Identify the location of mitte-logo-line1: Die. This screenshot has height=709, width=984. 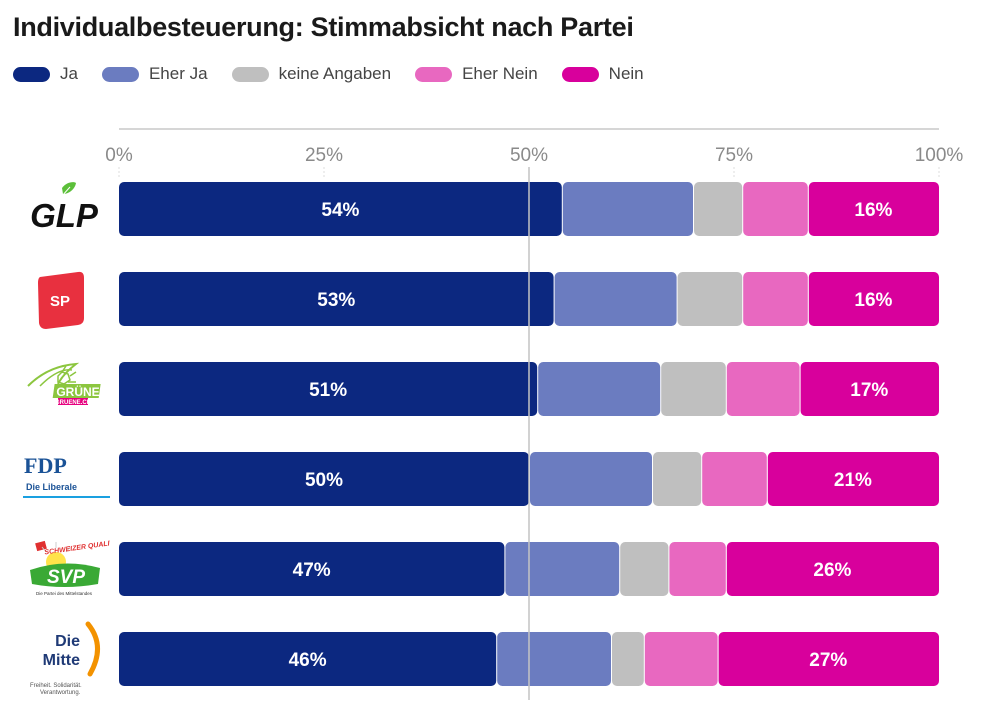
(67, 641).